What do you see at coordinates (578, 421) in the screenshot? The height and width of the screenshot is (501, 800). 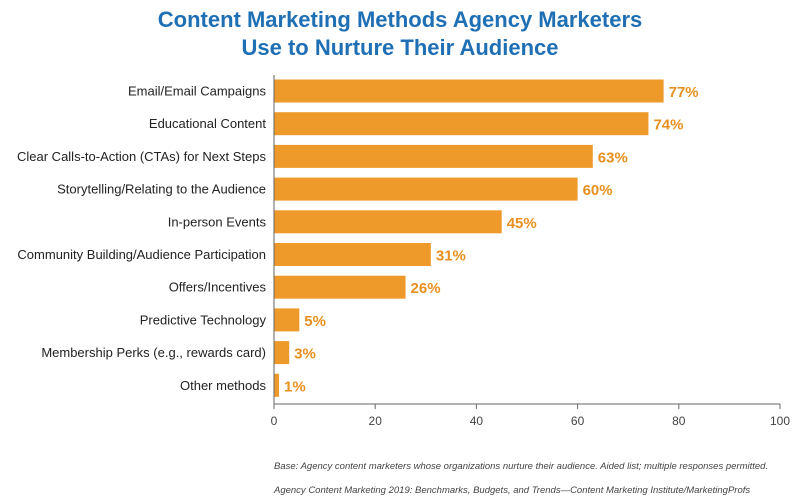 I see `x-tick-label: 60` at bounding box center [578, 421].